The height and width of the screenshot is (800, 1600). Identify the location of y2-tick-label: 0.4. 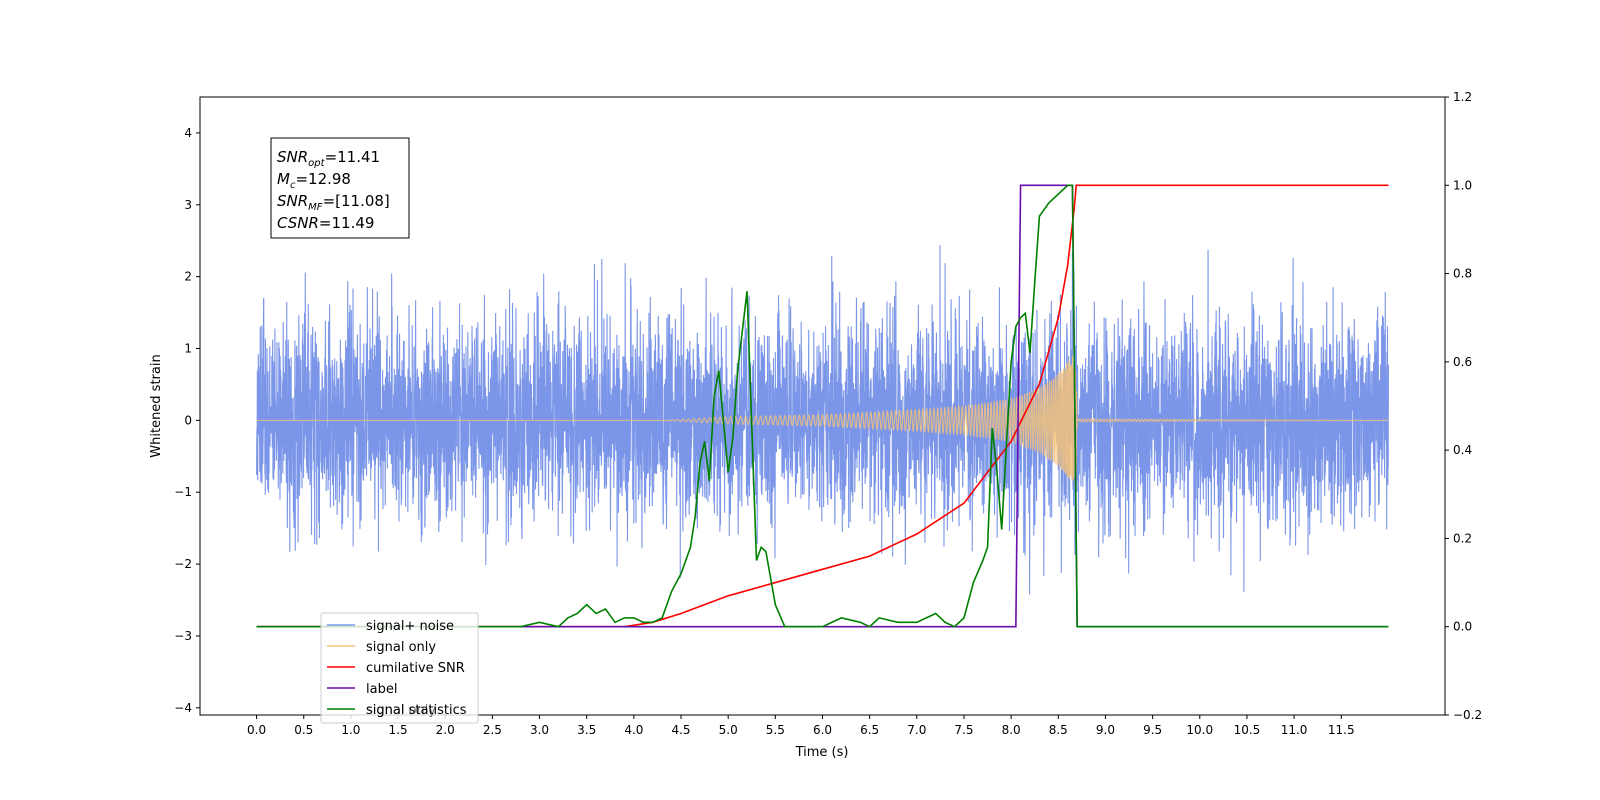
(1462, 450).